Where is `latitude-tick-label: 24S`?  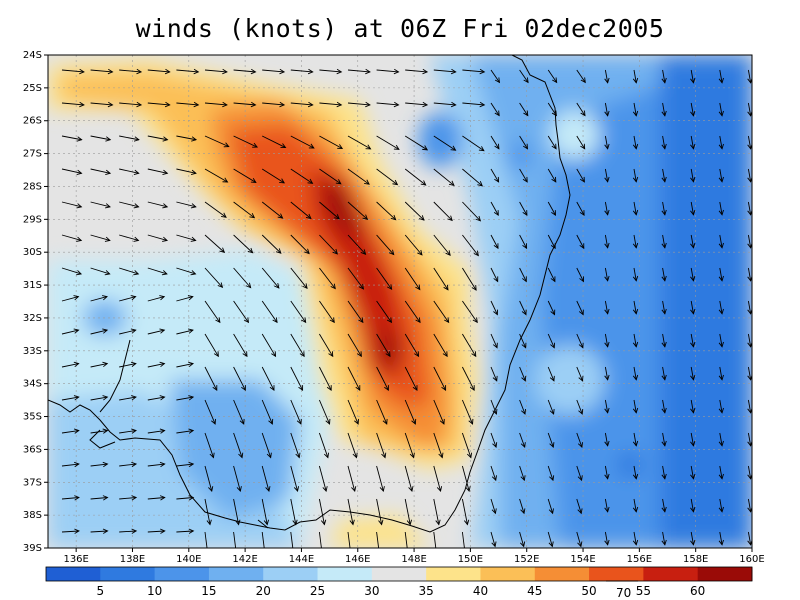 latitude-tick-label: 24S is located at coordinates (32, 55).